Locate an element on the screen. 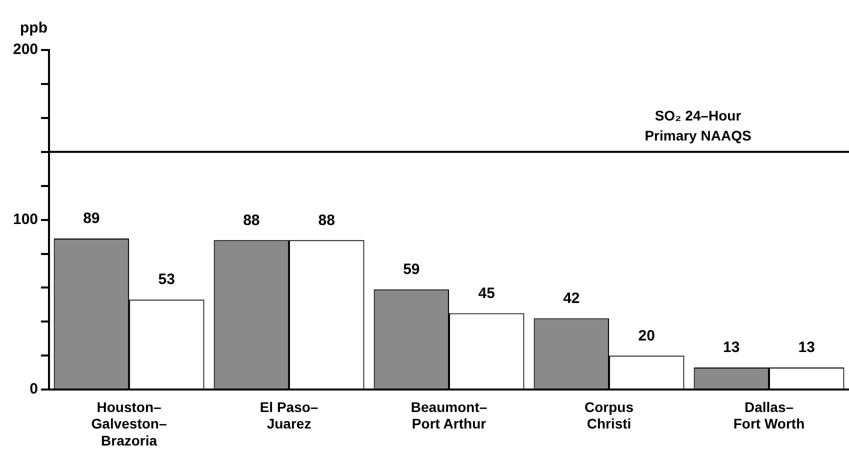 This screenshot has height=464, width=849. y-tick-label: 100 is located at coordinates (25, 219).